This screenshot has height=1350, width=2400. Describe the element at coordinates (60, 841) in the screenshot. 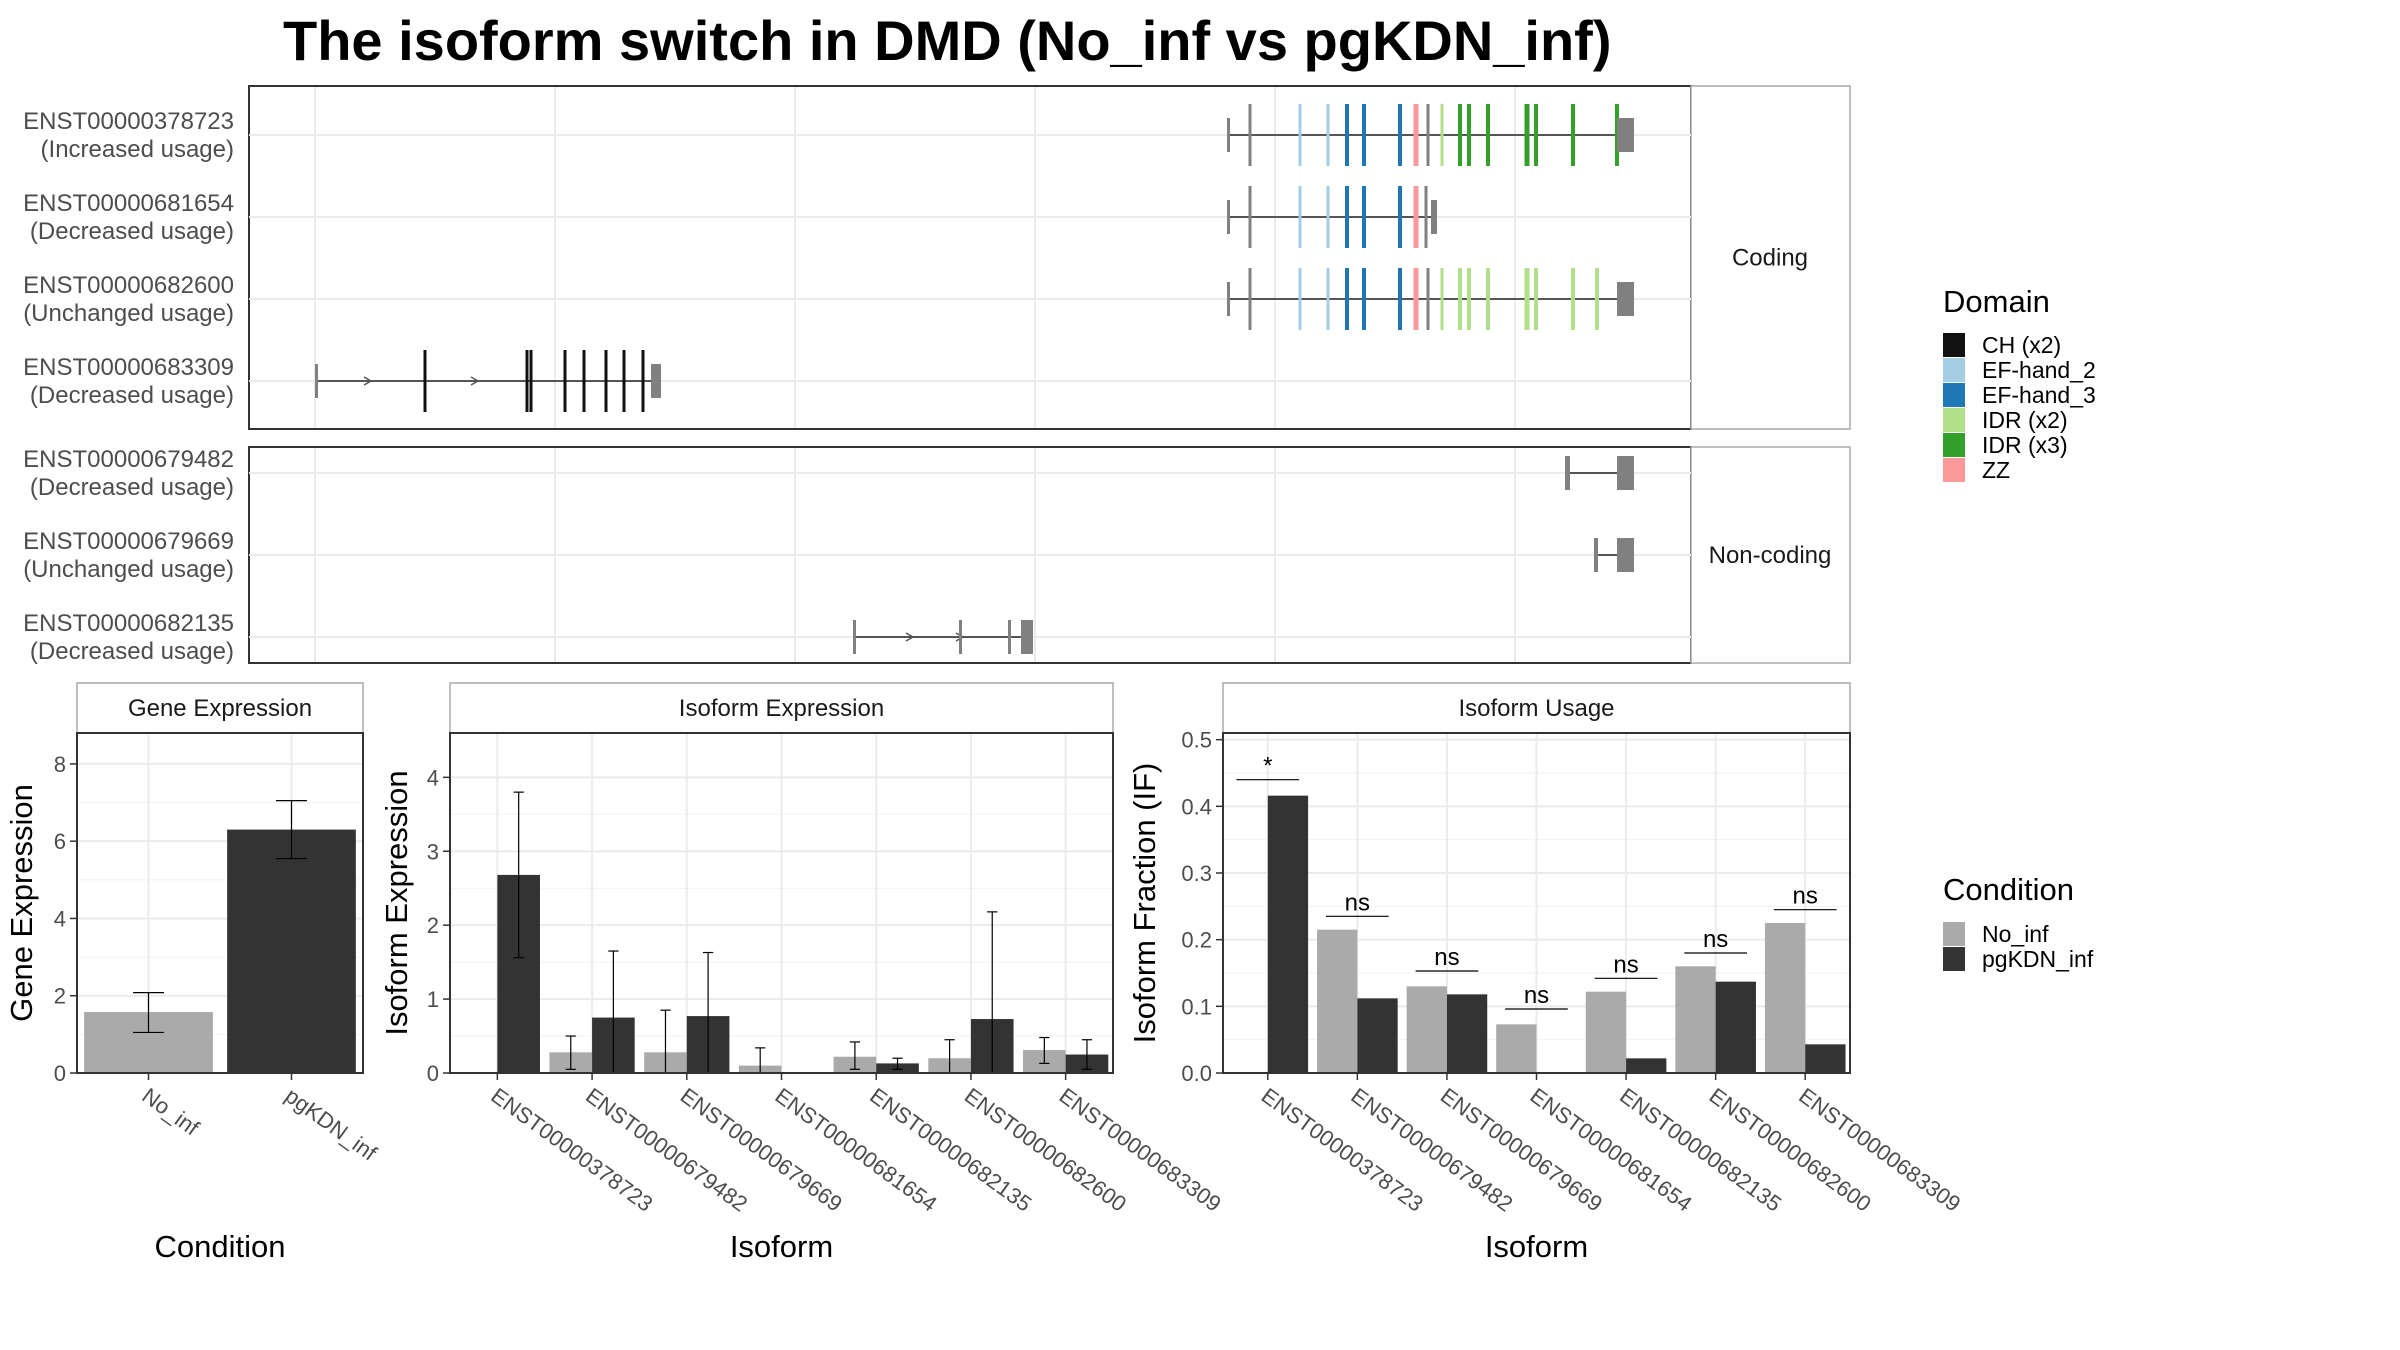

I see `y-tick-label: 6` at that location.